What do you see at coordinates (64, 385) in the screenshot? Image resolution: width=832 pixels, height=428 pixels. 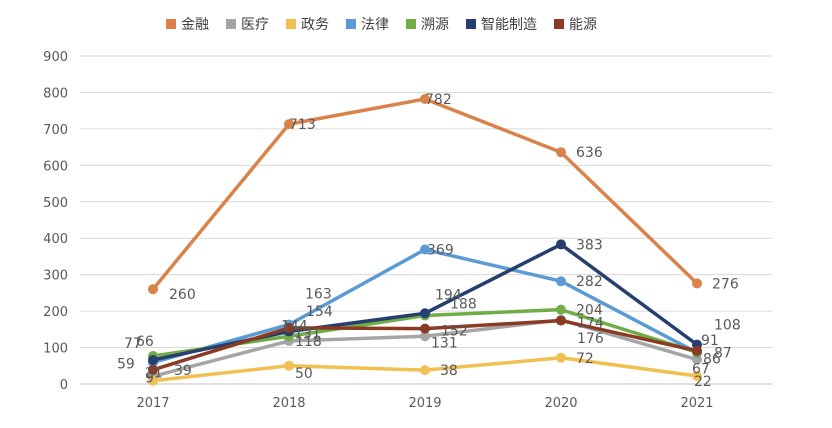 I see `y-tick-label: 0` at bounding box center [64, 385].